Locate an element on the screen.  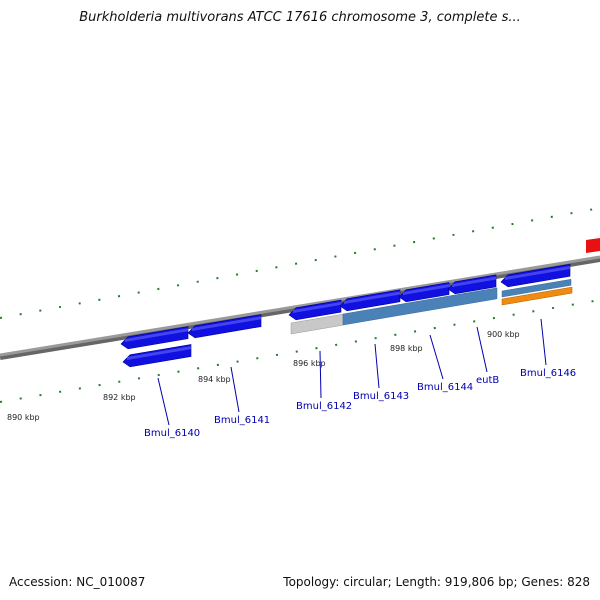
gene-label: Bmul_6143 is located at coordinates (381, 396).